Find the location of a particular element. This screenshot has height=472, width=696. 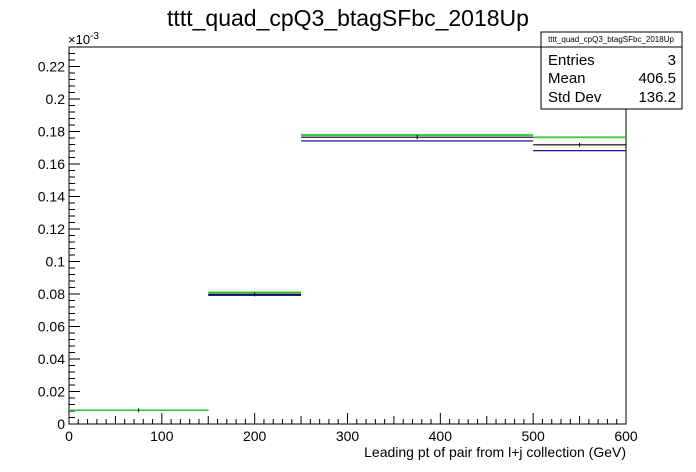

stats-box-title: tttt_quad_cpQ3_btagSFbc_2018Up is located at coordinates (611, 39).